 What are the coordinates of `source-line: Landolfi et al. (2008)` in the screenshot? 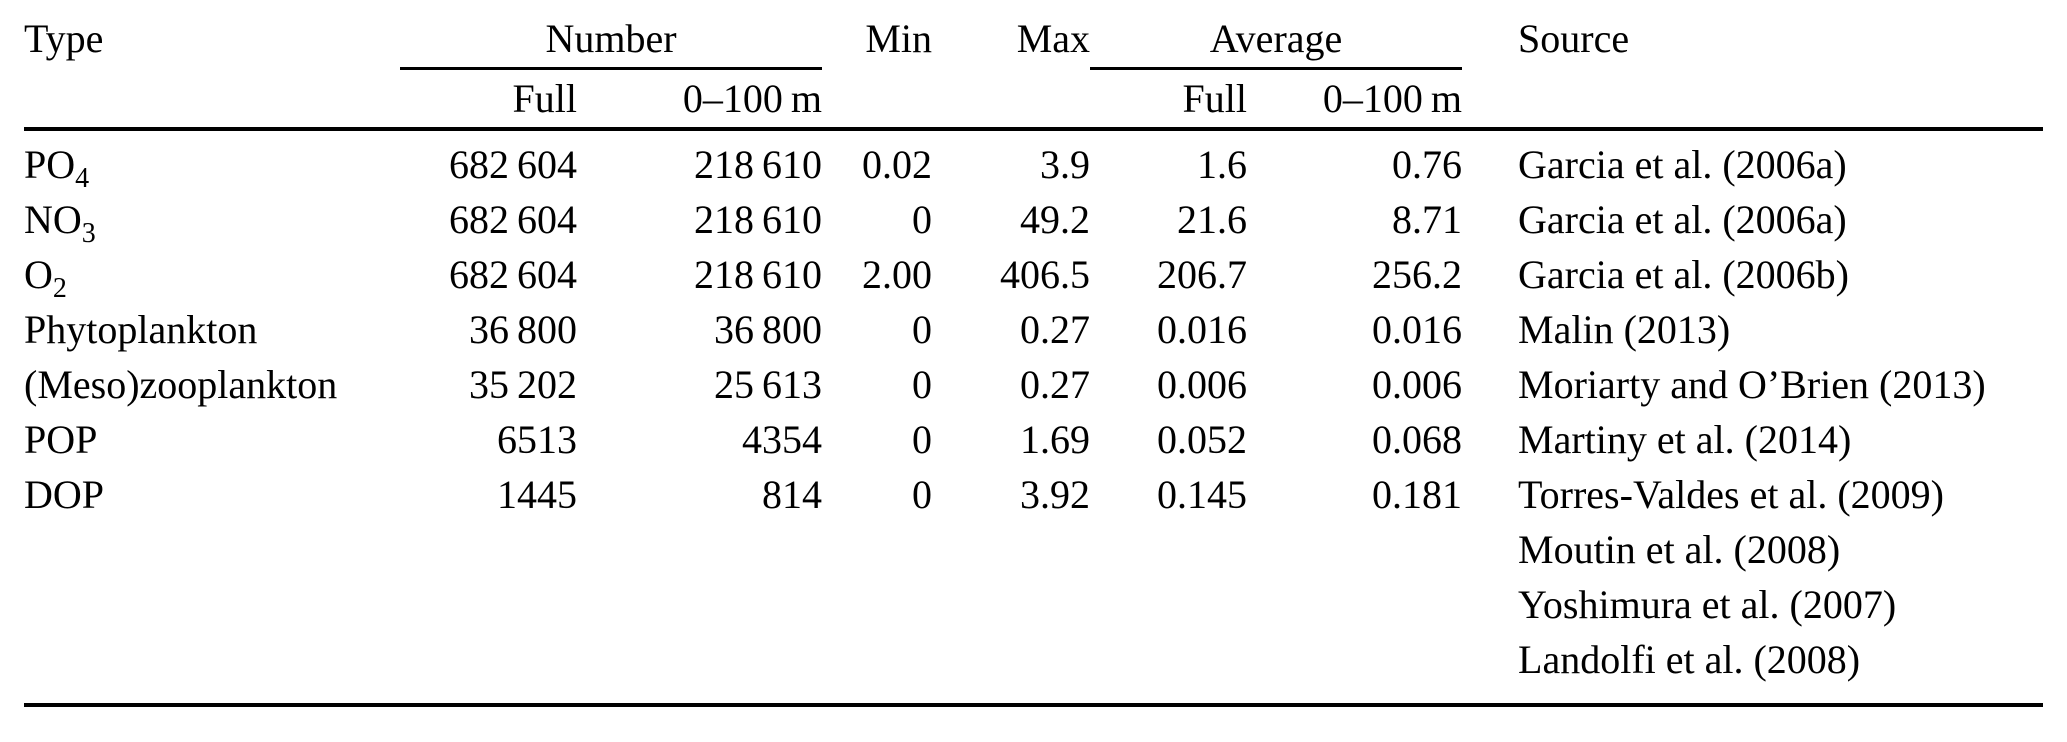 It's located at (1689, 659).